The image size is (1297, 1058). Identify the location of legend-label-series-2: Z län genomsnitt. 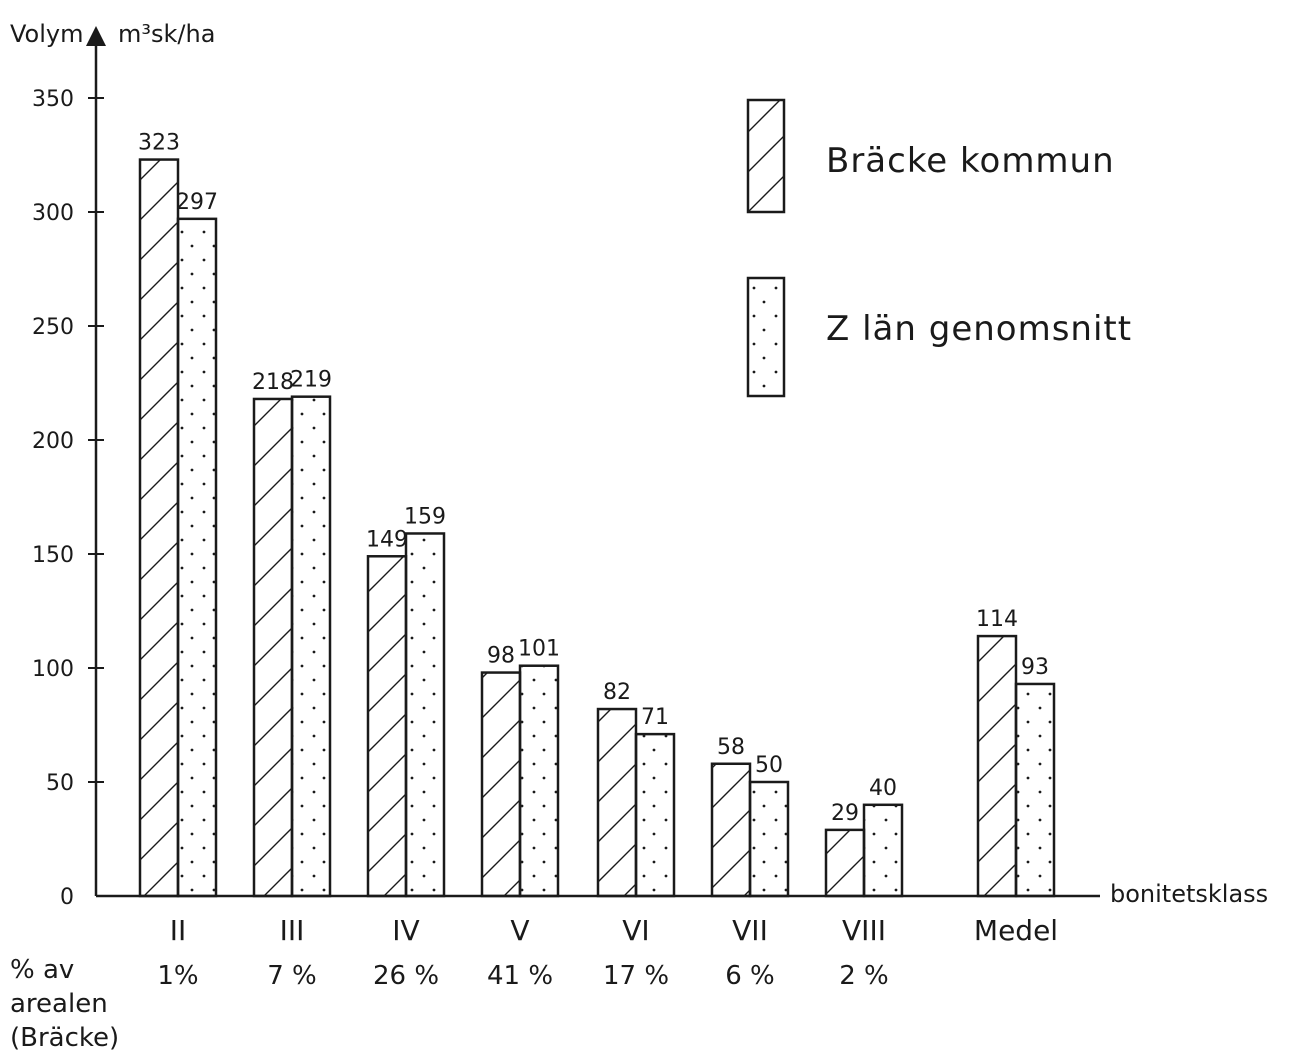
(979, 329).